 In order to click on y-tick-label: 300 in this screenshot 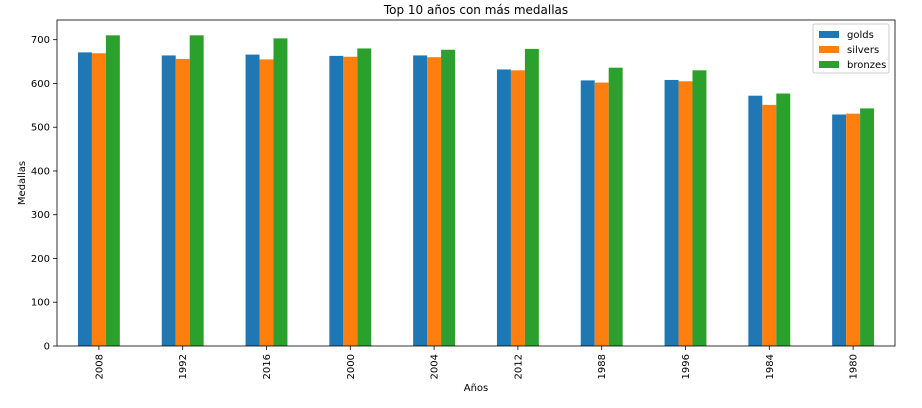, I will do `click(40, 215)`.